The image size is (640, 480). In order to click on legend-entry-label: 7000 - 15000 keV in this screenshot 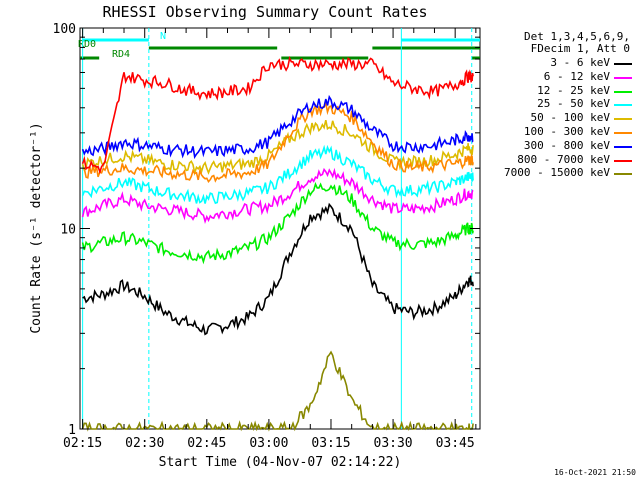, I will do `click(557, 173)`.